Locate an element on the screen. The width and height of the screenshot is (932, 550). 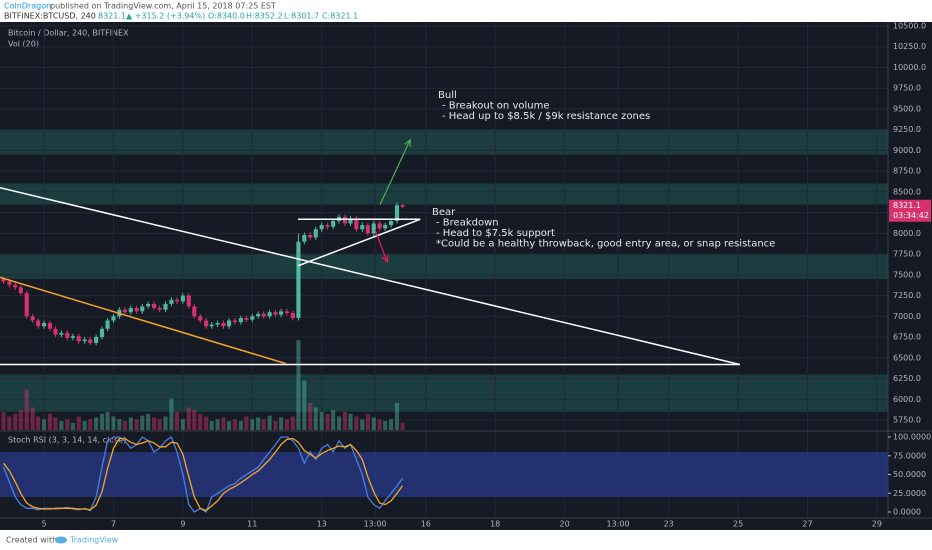
x-tick-label: 16 is located at coordinates (426, 524).